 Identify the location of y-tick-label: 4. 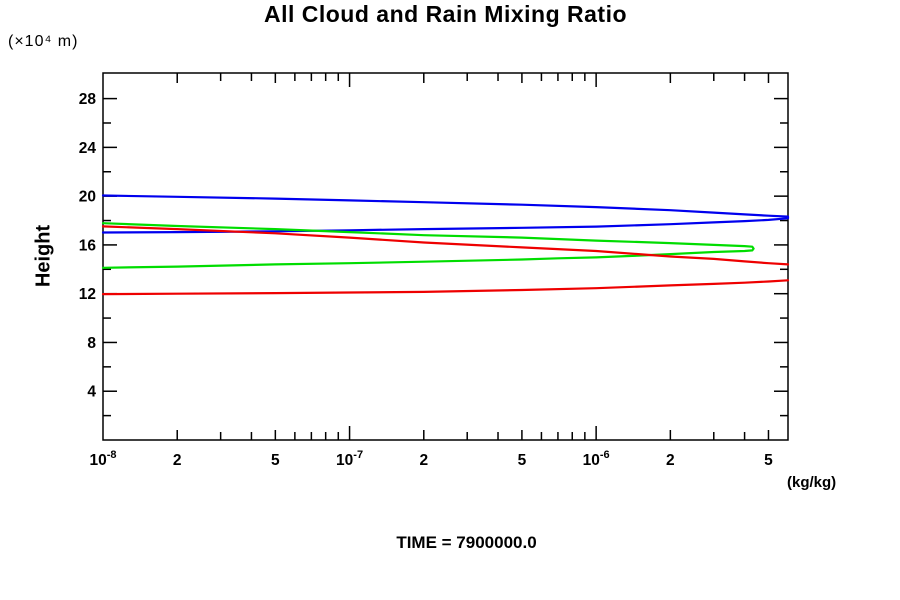
(91, 392).